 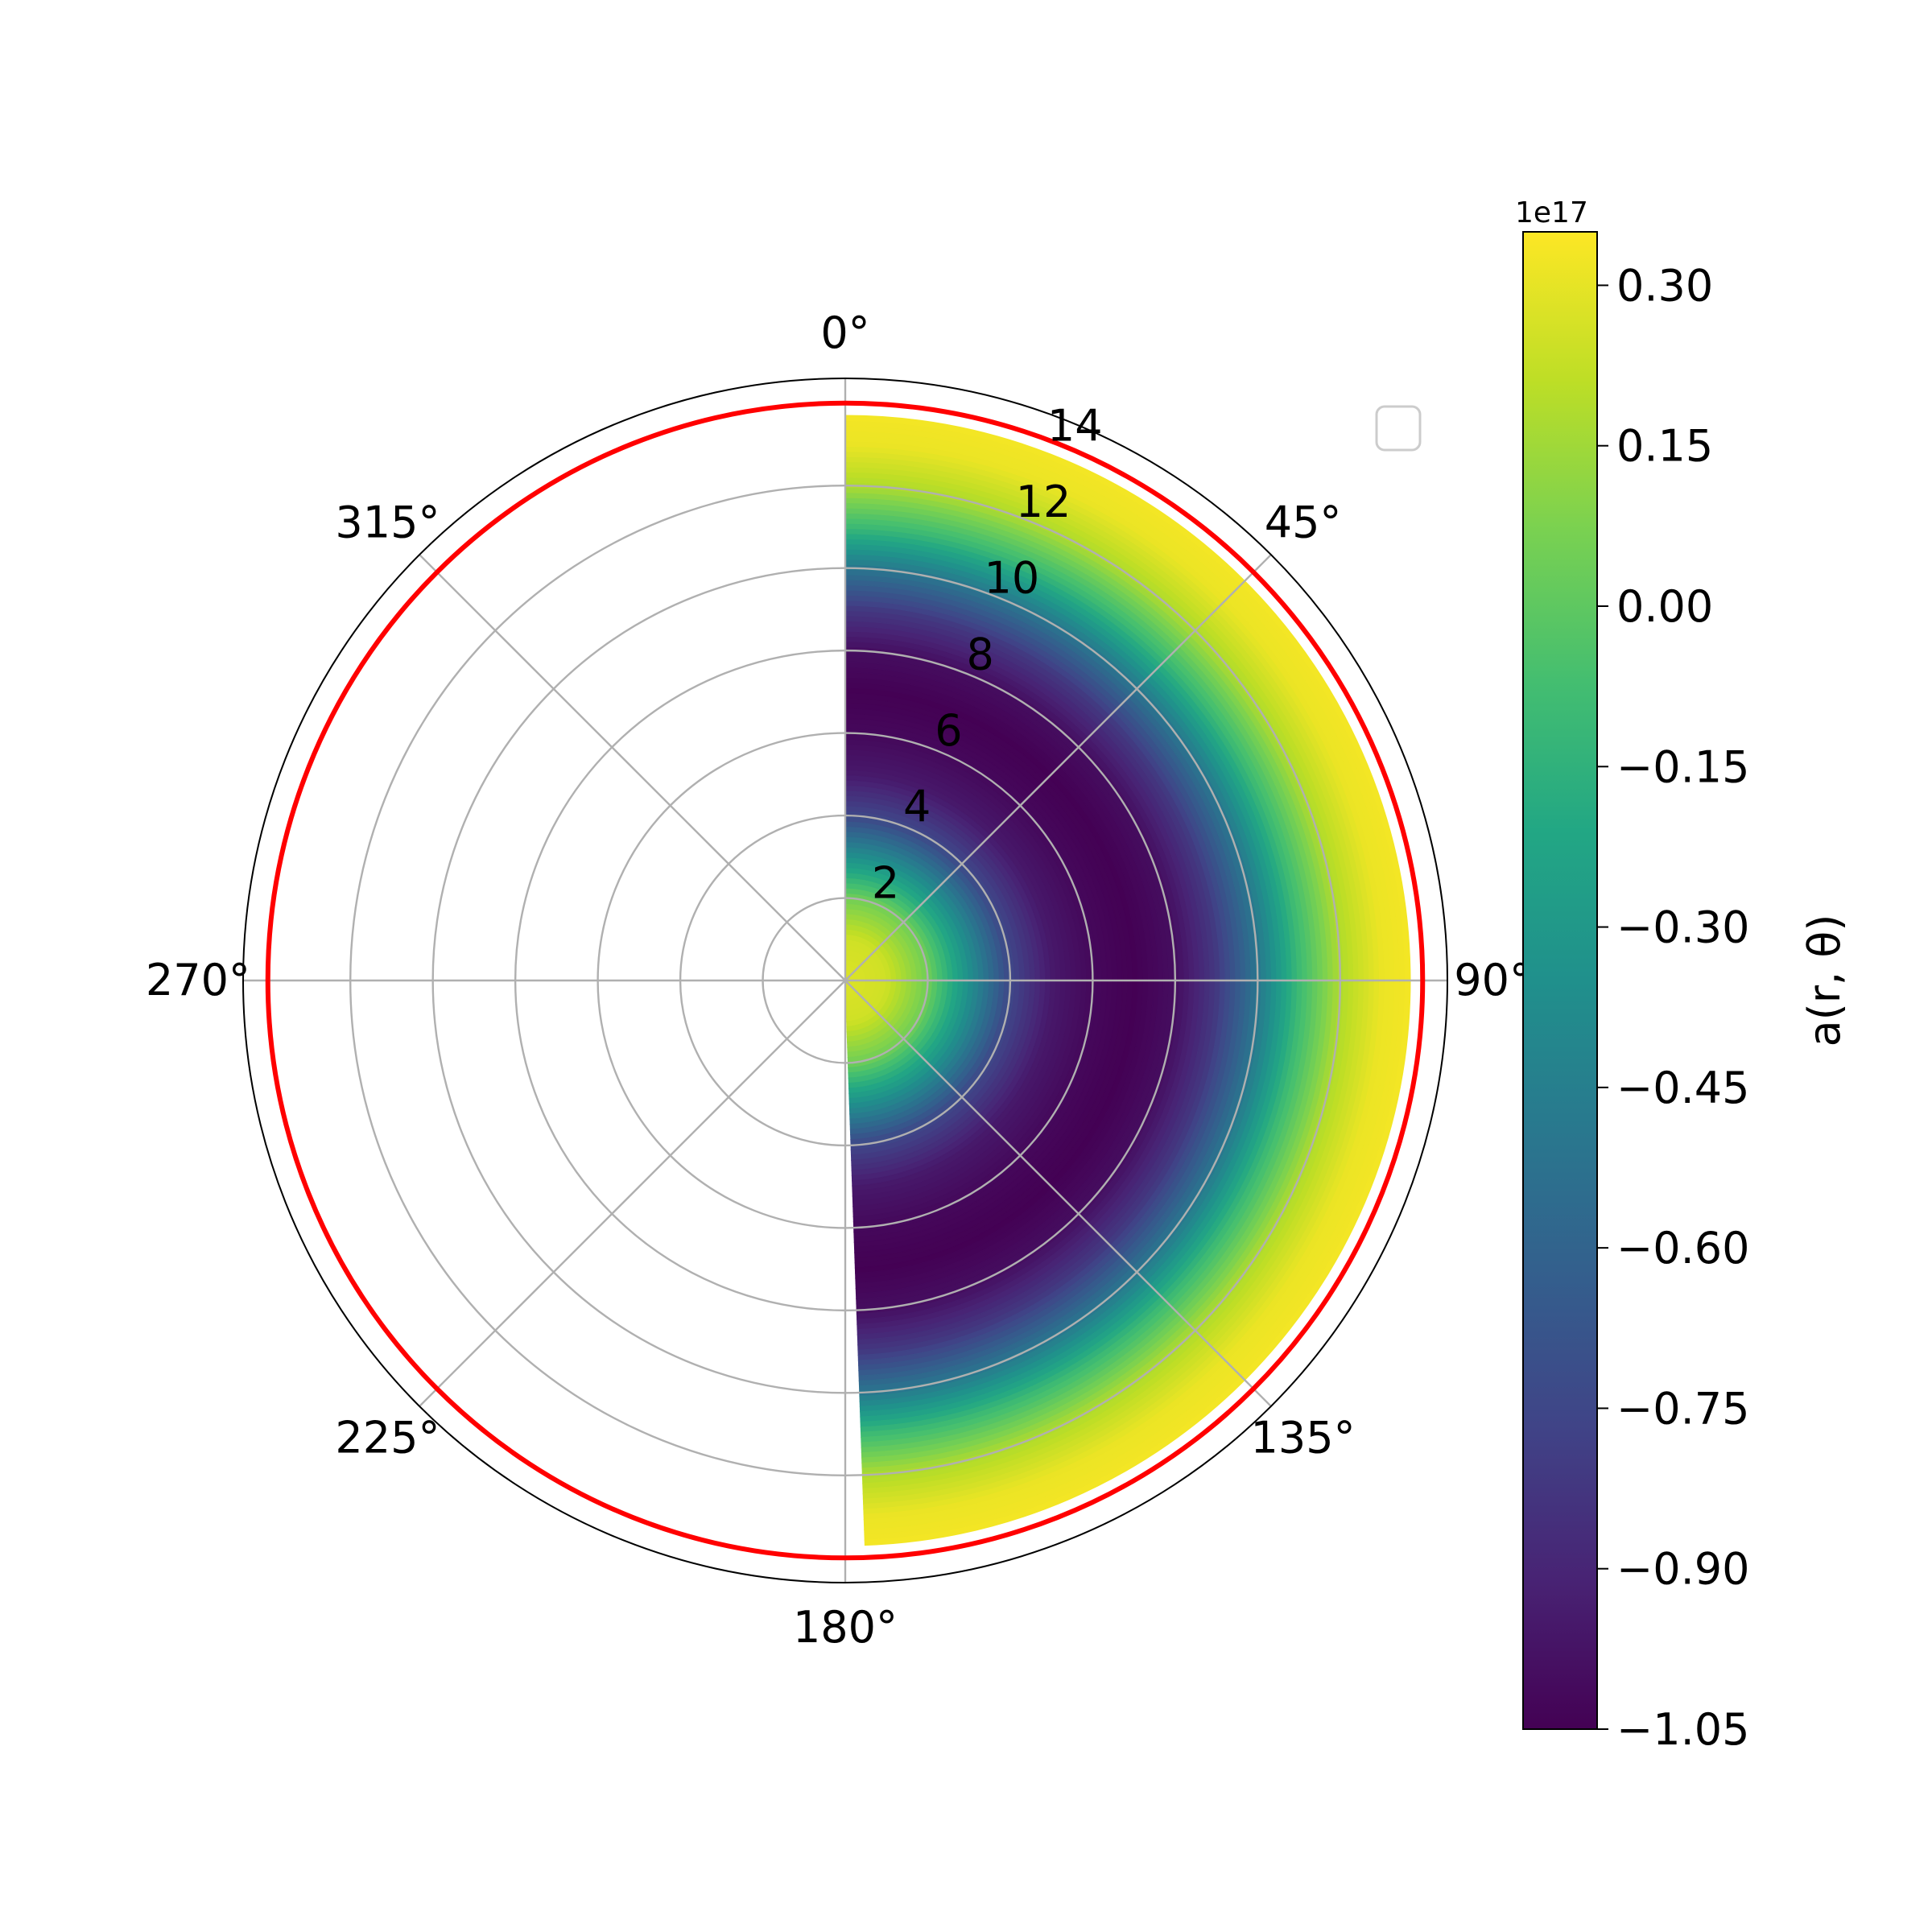 What do you see at coordinates (948, 730) in the screenshot?
I see `r-tick-label: 6` at bounding box center [948, 730].